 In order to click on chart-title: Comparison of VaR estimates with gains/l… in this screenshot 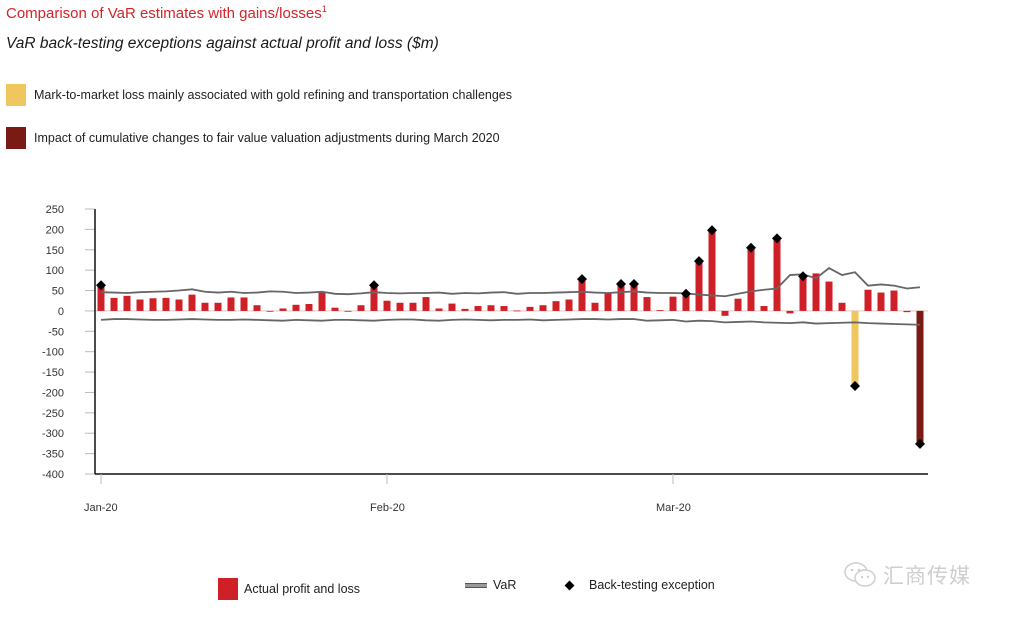, I will do `click(166, 13)`.